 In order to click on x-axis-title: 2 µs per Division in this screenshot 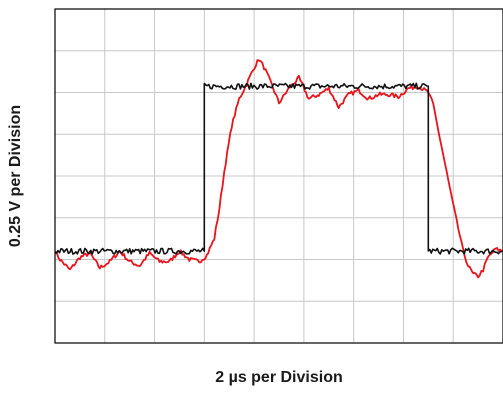, I will do `click(278, 377)`.